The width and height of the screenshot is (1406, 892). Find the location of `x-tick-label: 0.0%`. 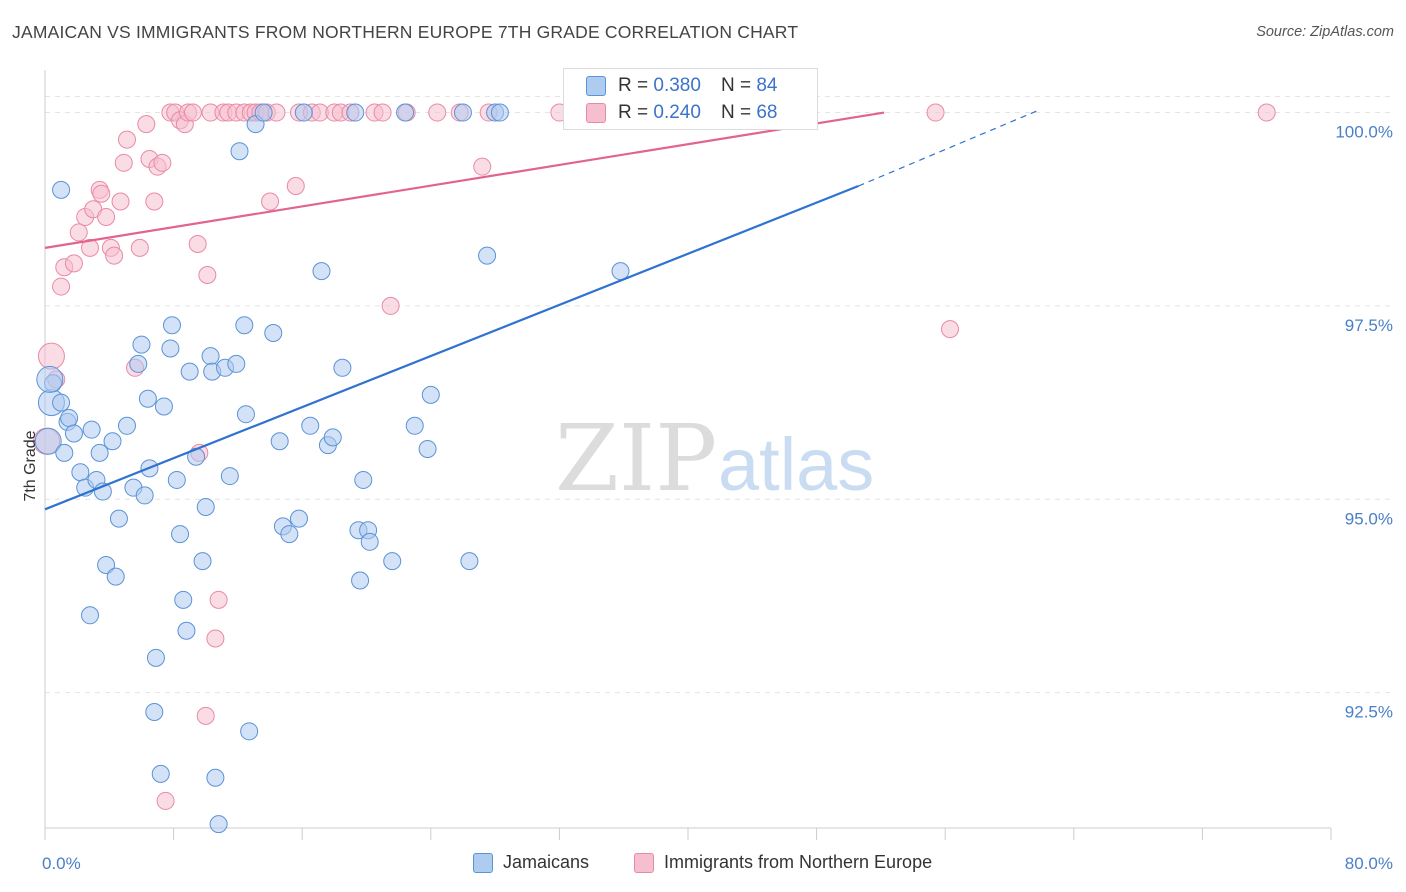

x-tick-label: 0.0% is located at coordinates (61, 863).